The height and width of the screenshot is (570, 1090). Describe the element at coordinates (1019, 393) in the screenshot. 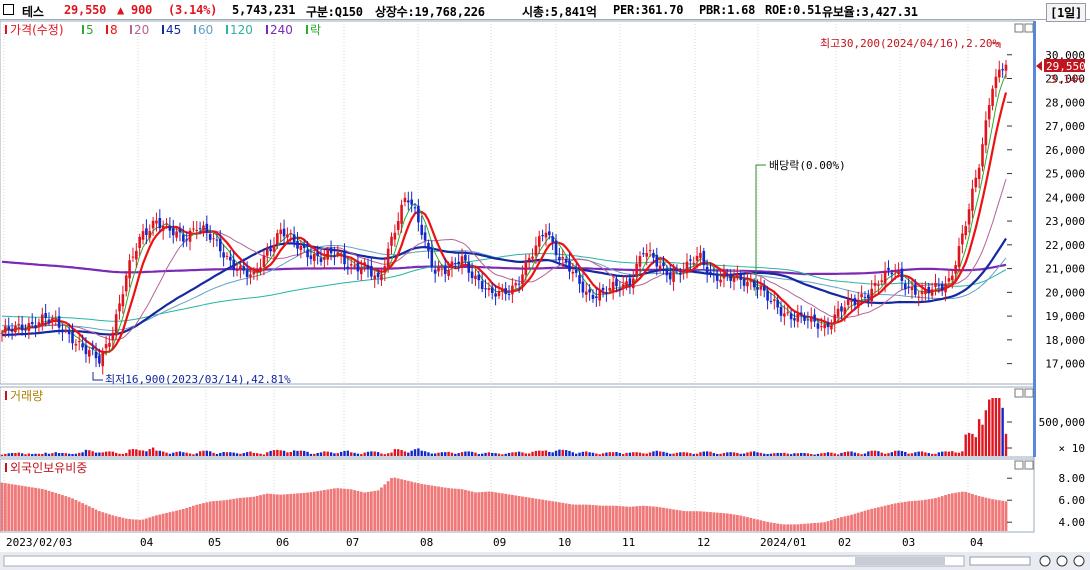

I see `volume-panel-min-icon` at that location.